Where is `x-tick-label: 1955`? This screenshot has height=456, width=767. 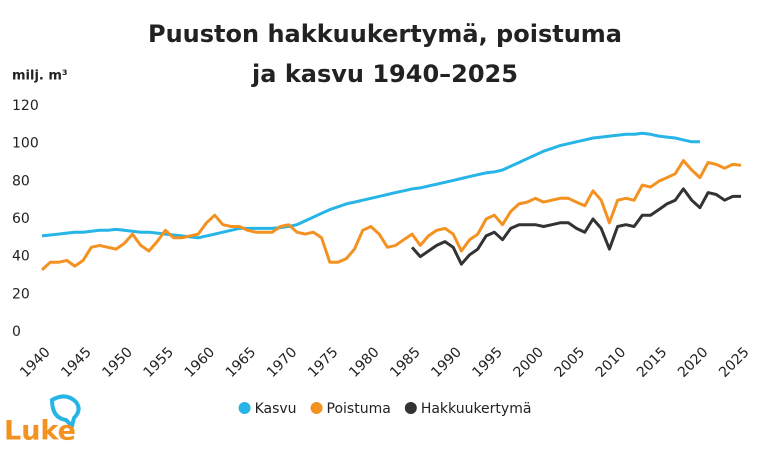 x-tick-label: 1955 is located at coordinates (158, 362).